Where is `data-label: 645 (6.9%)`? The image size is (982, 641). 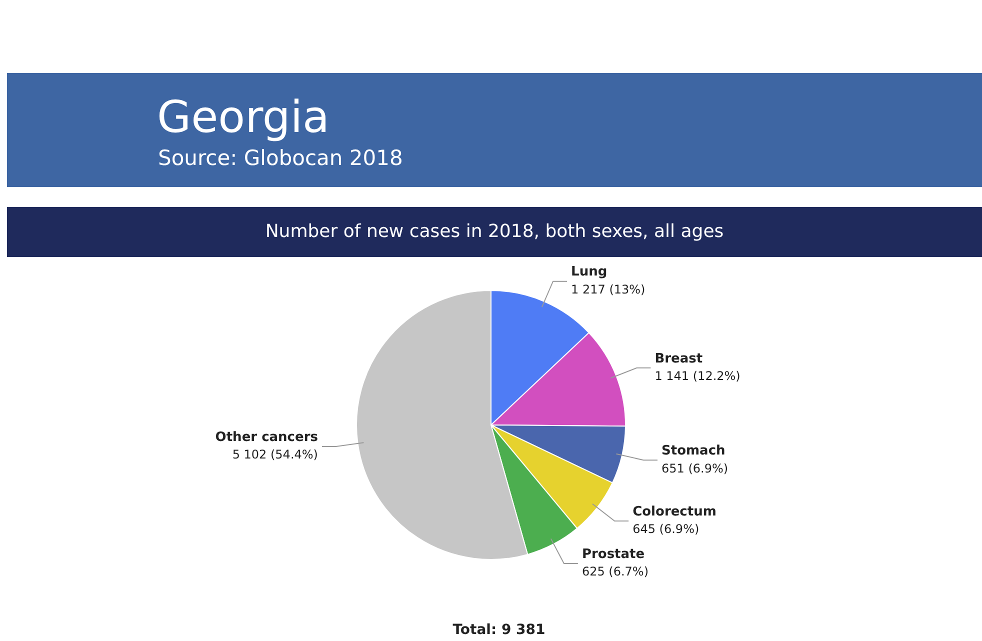
data-label: 645 (6.9%) is located at coordinates (666, 529).